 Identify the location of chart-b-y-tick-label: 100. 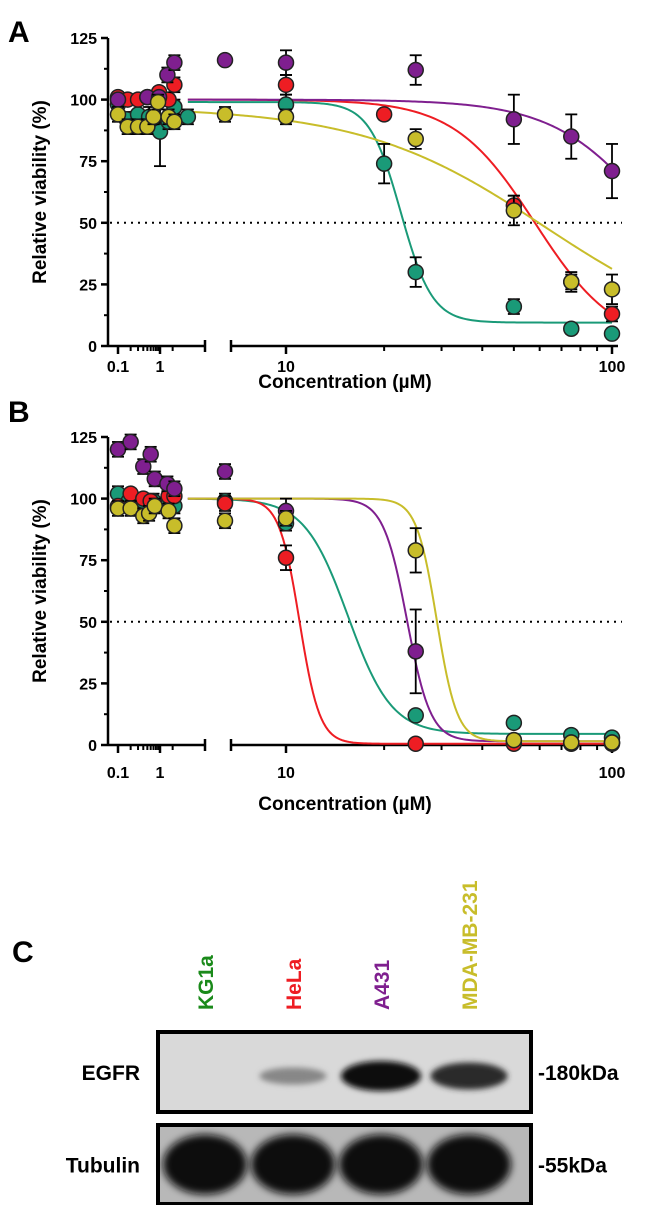
(83, 500).